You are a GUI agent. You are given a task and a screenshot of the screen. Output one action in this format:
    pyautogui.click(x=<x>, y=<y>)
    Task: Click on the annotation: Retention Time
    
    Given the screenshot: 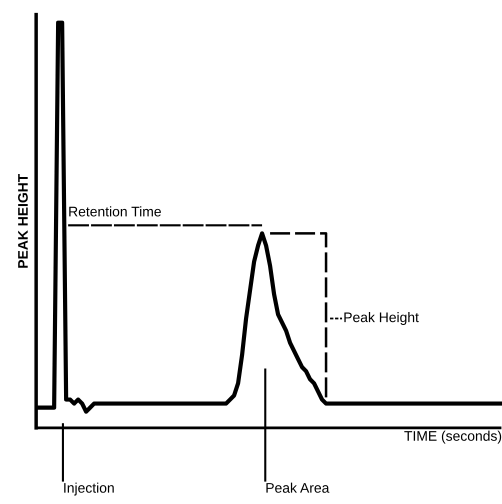 What is the action you would take?
    pyautogui.click(x=115, y=211)
    